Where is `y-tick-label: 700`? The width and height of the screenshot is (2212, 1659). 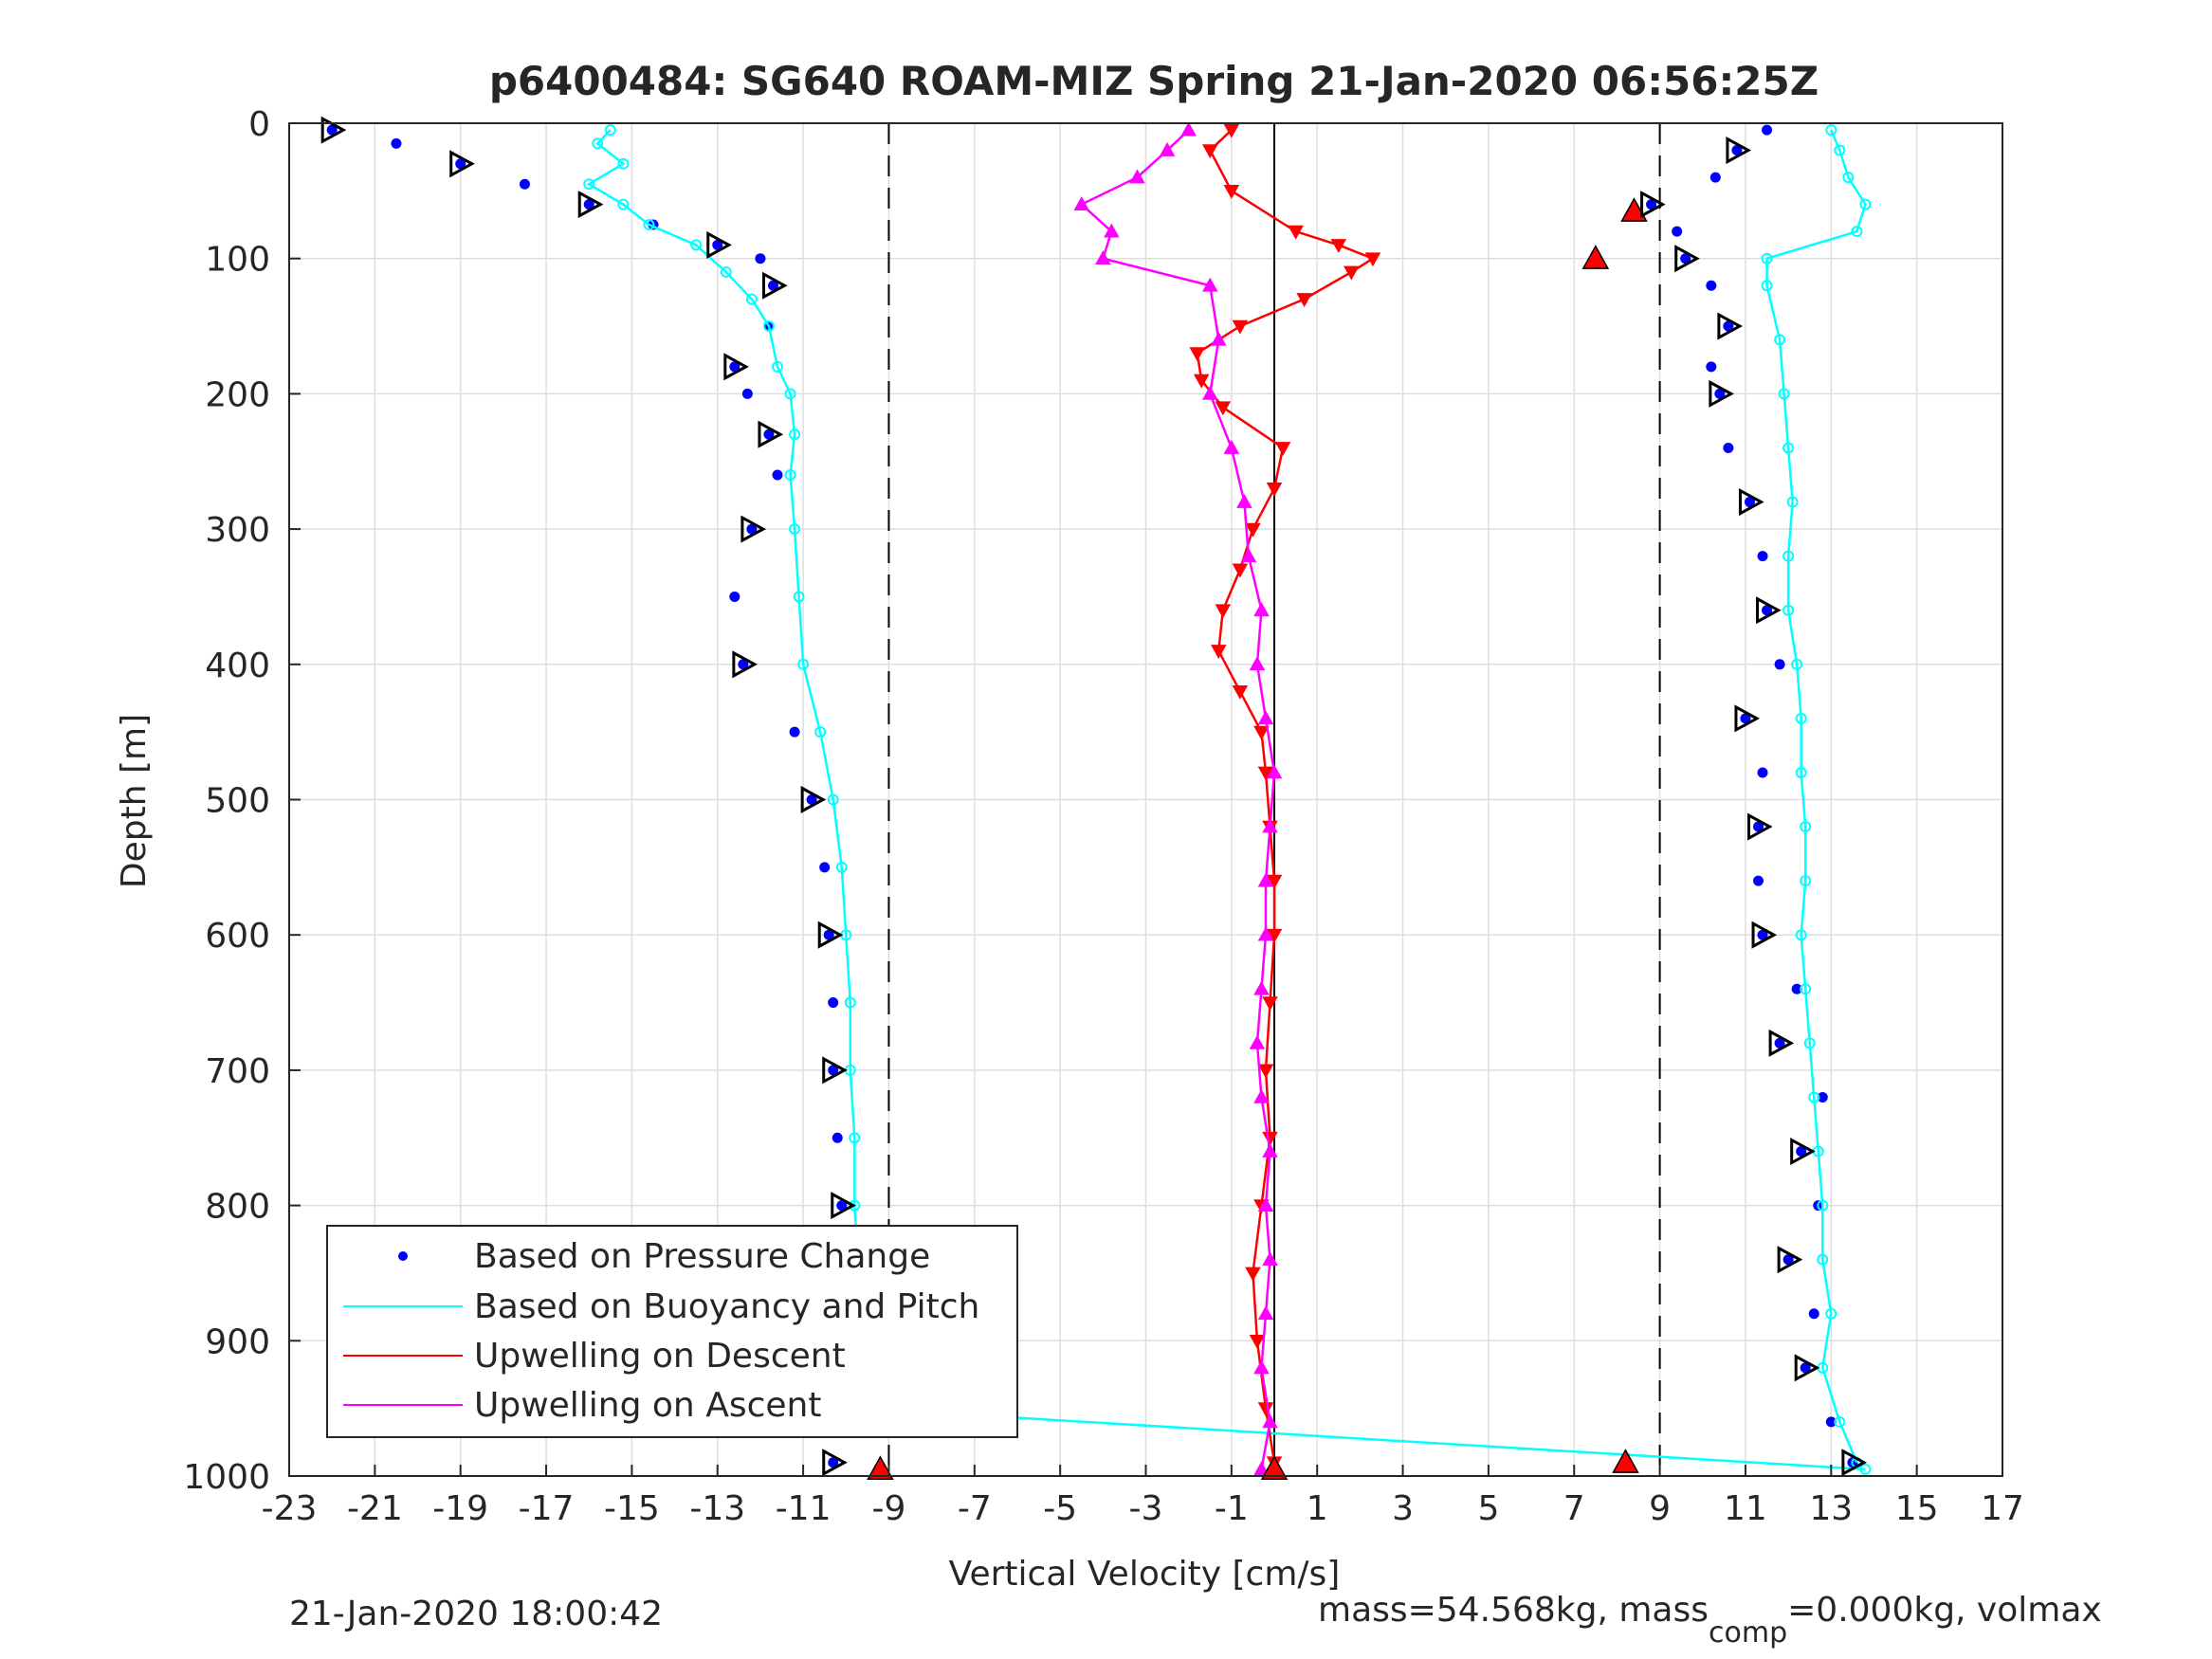
y-tick-label: 700 is located at coordinates (237, 1071).